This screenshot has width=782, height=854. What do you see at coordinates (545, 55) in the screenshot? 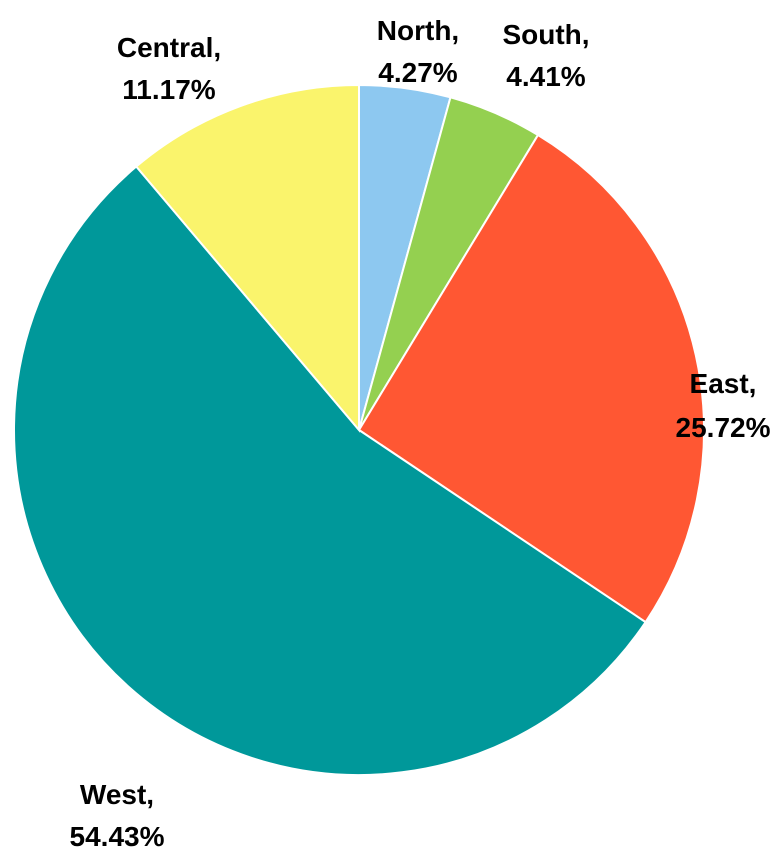
I see `slice-label-south: South, 4.41%` at bounding box center [545, 55].